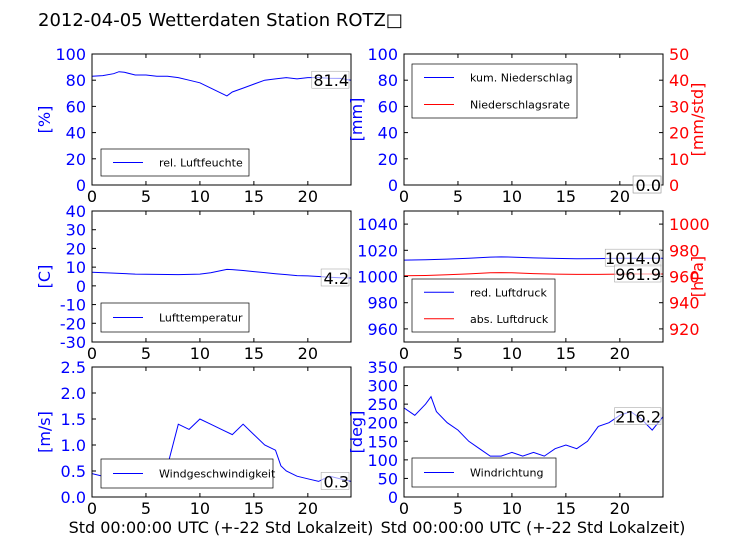  I want to click on y-tick-label: 0.0, so click(73, 497).